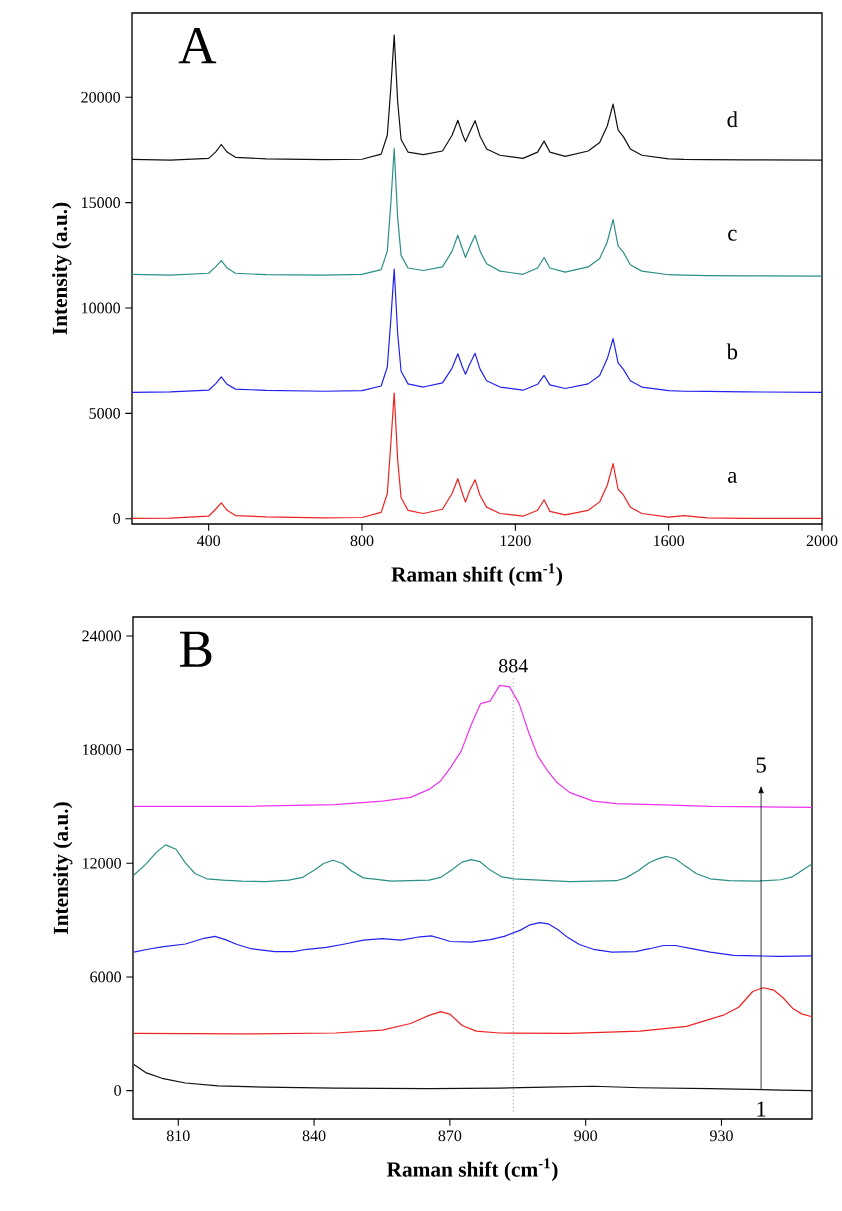 The image size is (842, 1211). What do you see at coordinates (450, 1136) in the screenshot?
I see `x-tick-label: 870` at bounding box center [450, 1136].